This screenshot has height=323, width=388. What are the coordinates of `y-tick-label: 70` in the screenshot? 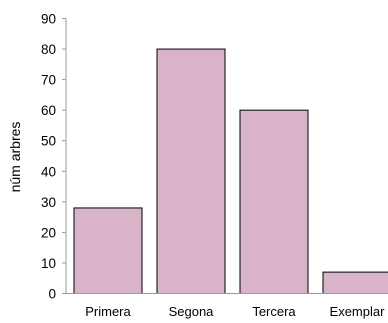 It's located at (48, 80).